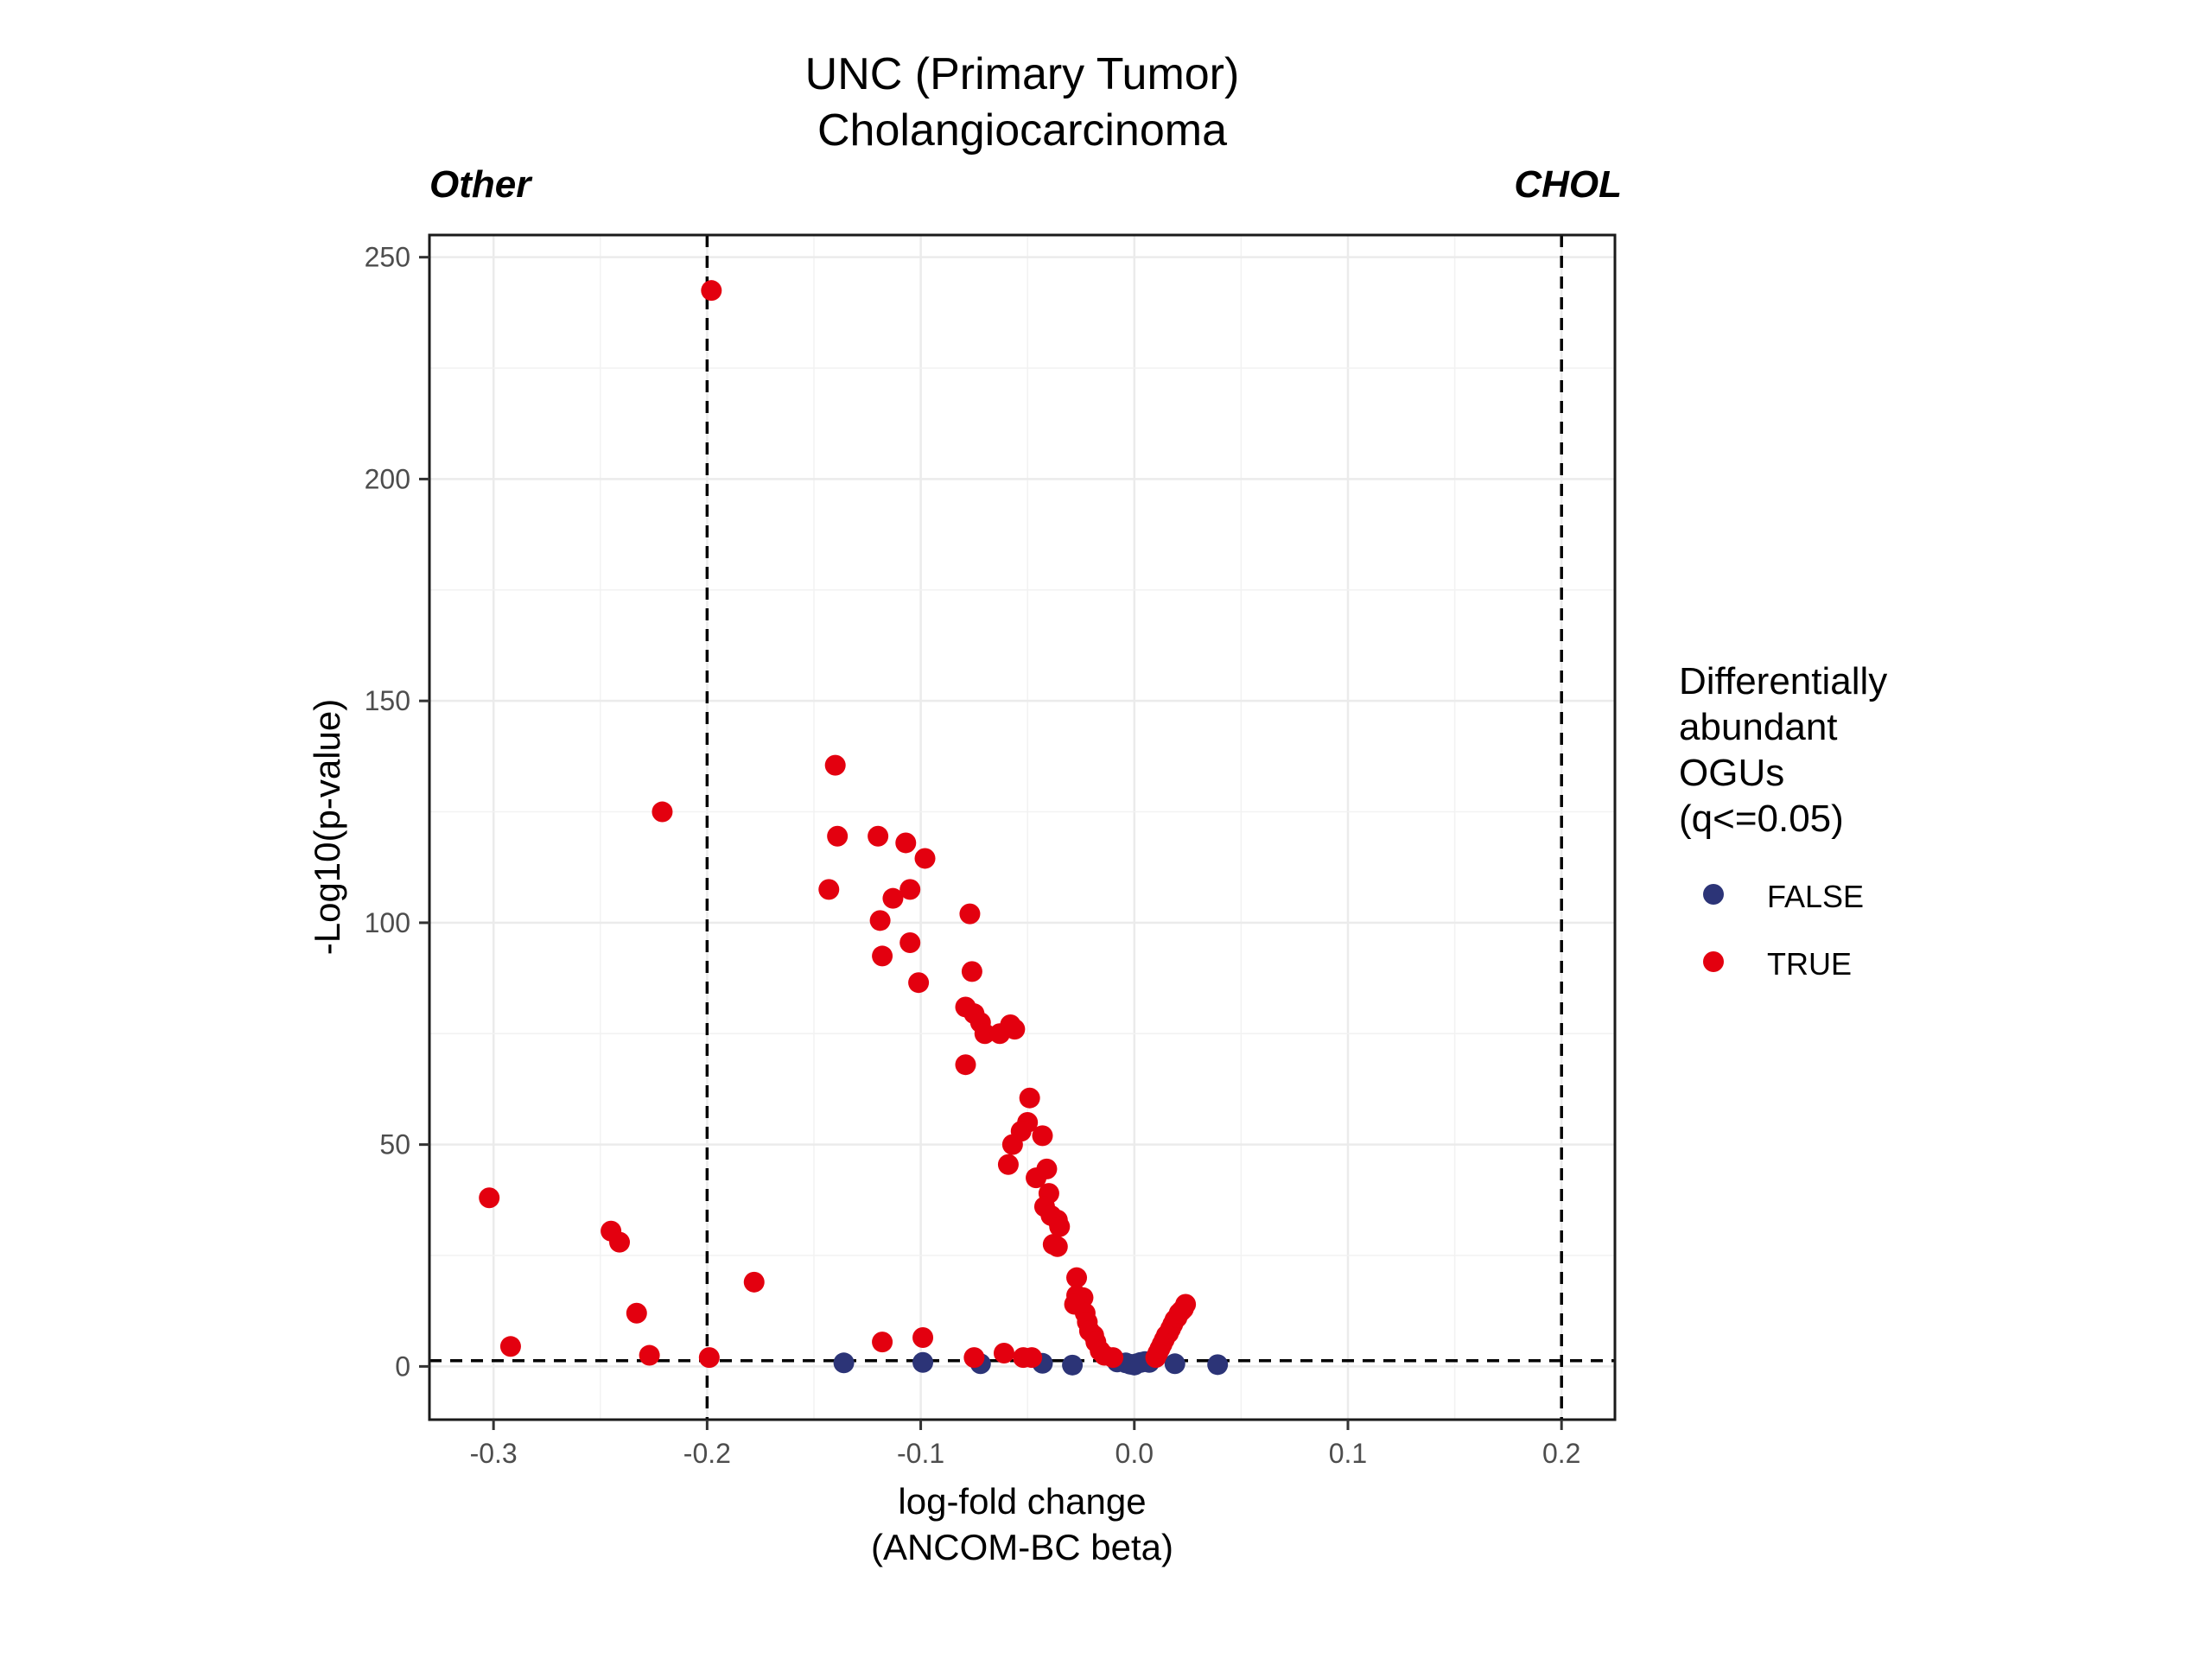 Image resolution: width=2212 pixels, height=1659 pixels. Describe the element at coordinates (387, 257) in the screenshot. I see `y-tick-label: 250` at that location.